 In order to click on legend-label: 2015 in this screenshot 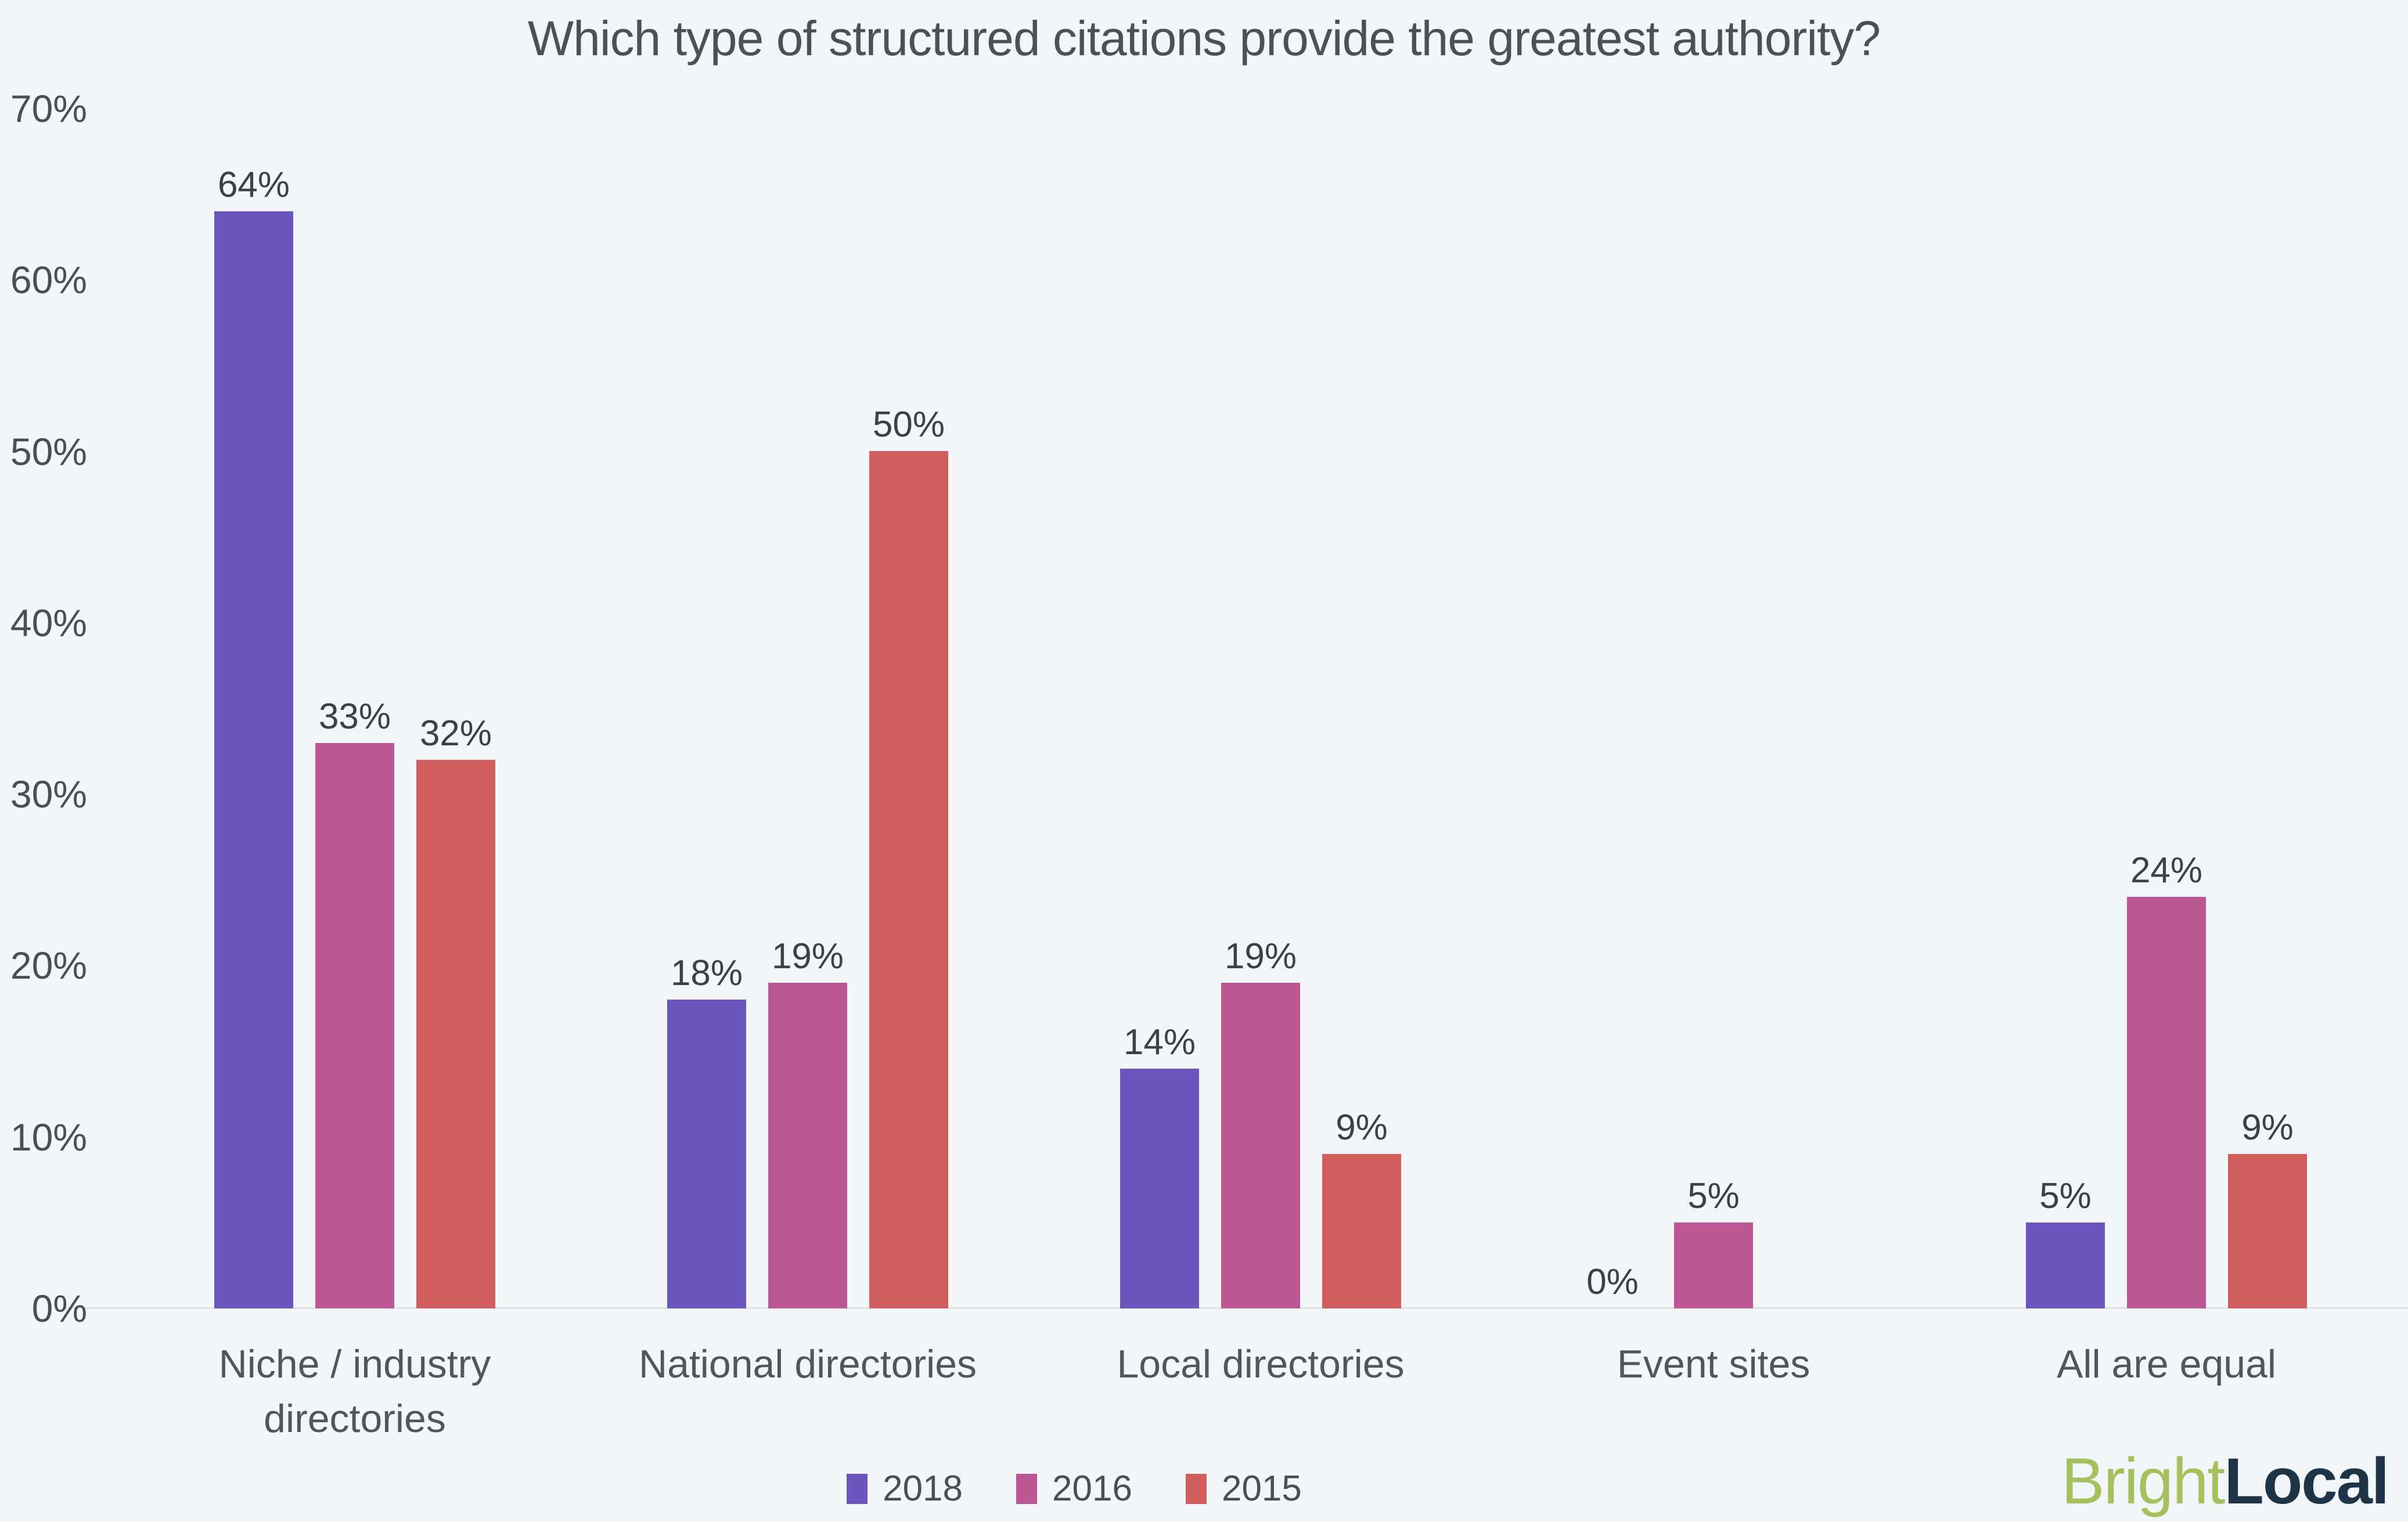, I will do `click(1261, 1489)`.